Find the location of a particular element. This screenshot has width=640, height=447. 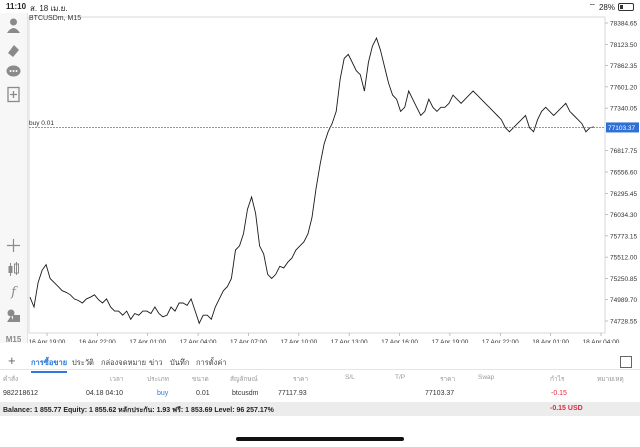

x-tick-label: 17 Apr 01:00 is located at coordinates (147, 341).